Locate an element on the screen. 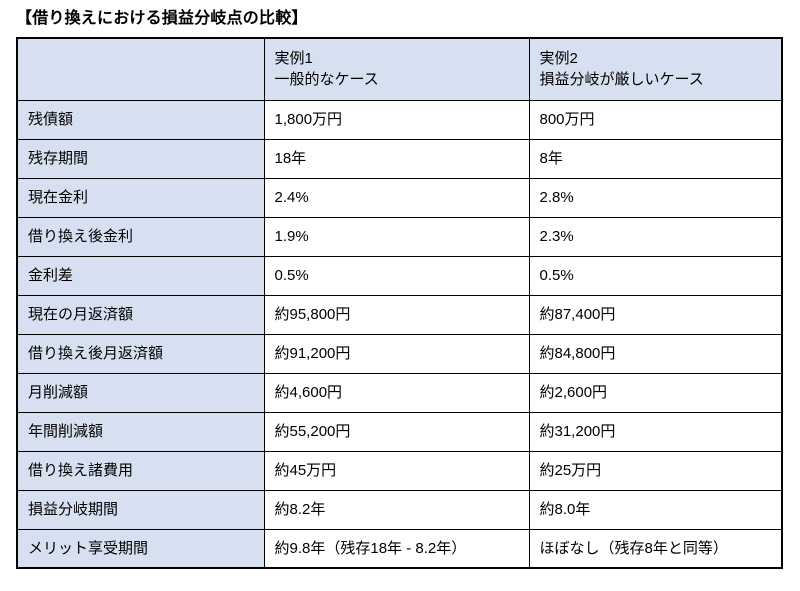  table-row: 残債額 1,800万円 800万円 is located at coordinates (399, 119).